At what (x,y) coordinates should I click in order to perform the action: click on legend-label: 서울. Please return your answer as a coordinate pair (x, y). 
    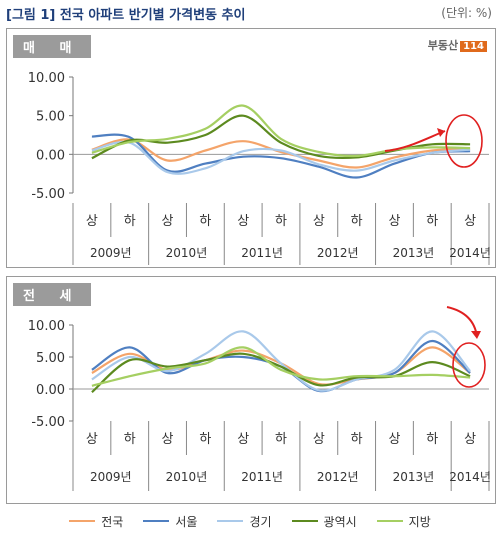
    Looking at the image, I should click on (186, 521).